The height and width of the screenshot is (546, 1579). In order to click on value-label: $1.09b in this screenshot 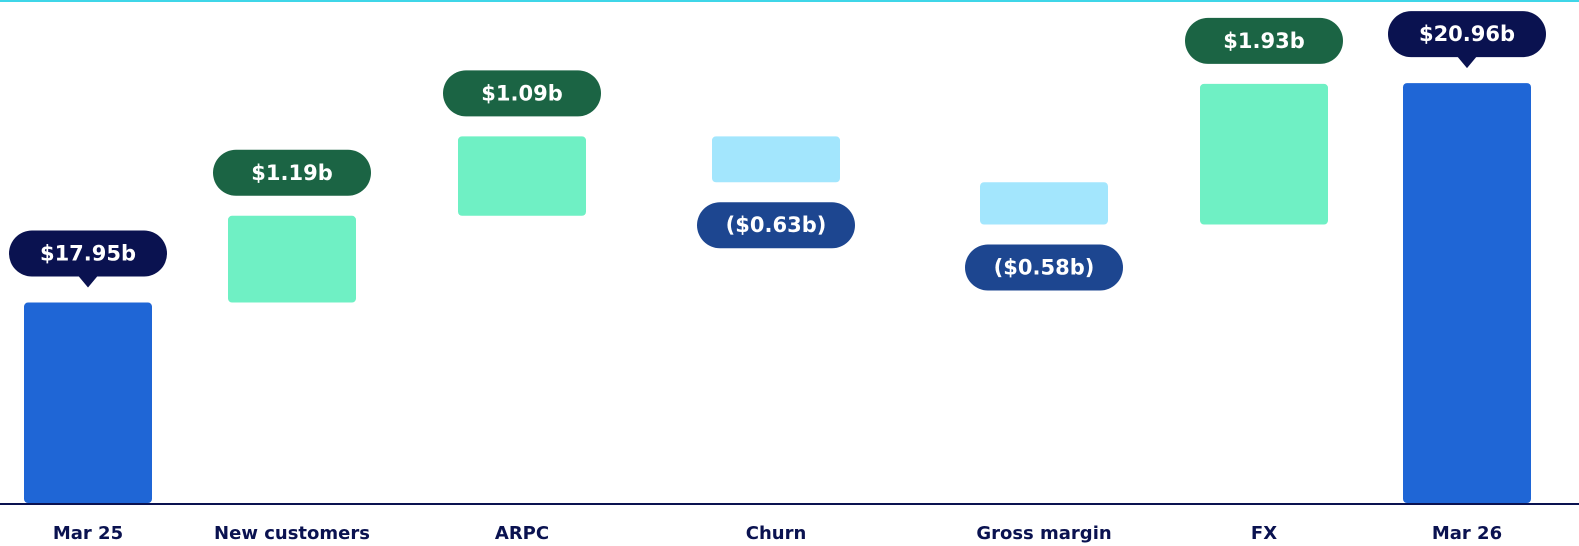, I will do `click(521, 93)`.